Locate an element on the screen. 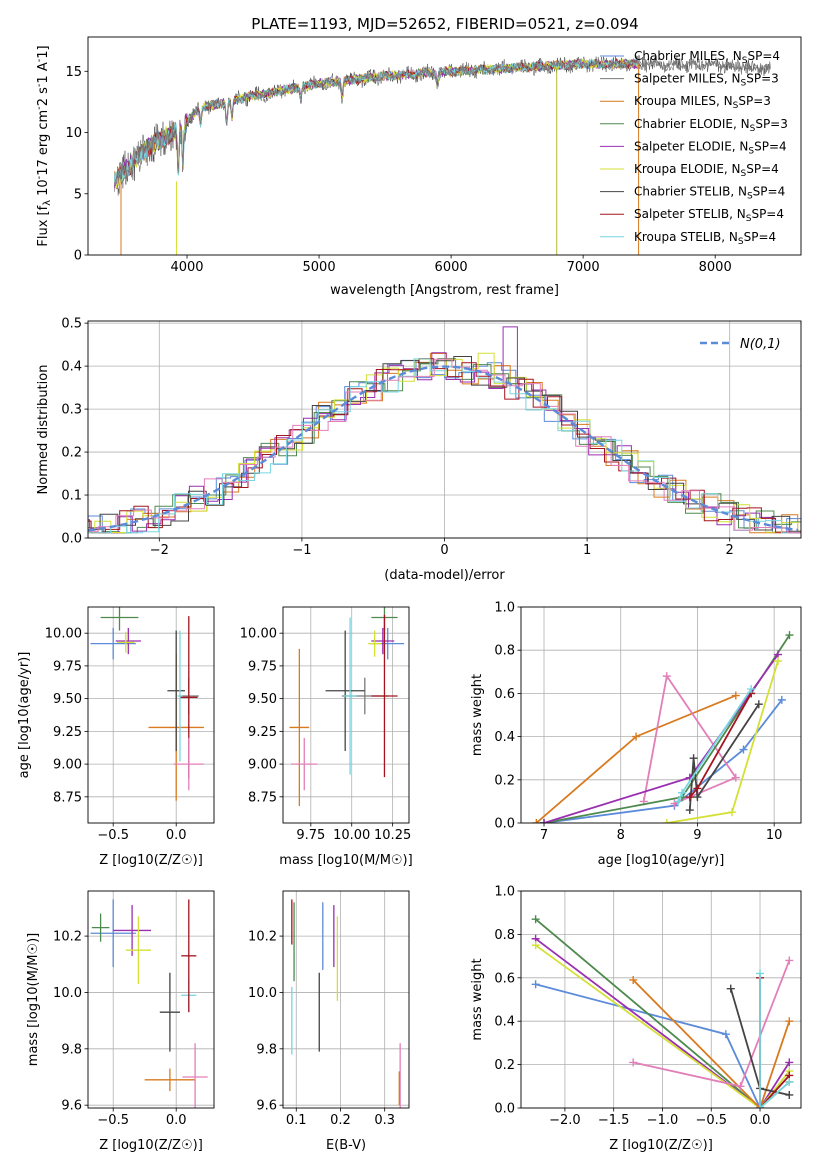  x-tick-label: 8 is located at coordinates (621, 835).